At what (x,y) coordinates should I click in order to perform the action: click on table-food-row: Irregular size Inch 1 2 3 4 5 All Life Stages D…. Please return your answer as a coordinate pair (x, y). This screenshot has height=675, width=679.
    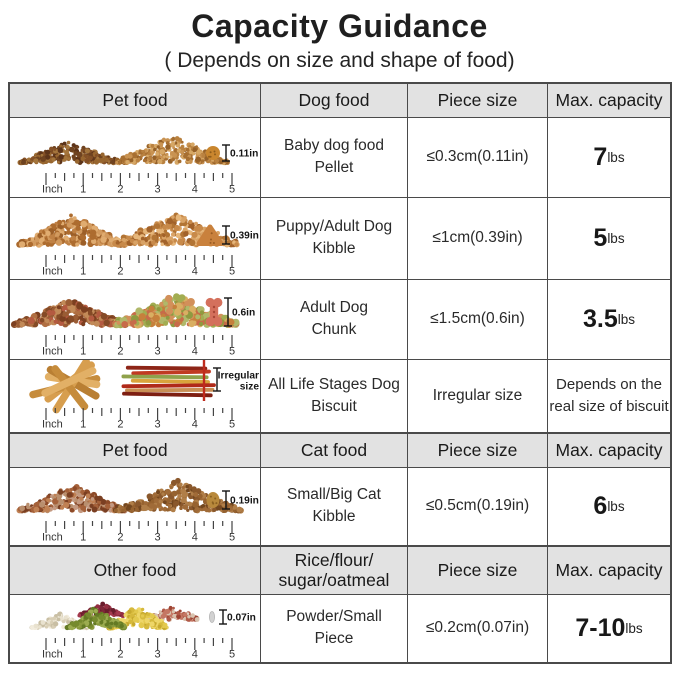
    Looking at the image, I should click on (340, 395).